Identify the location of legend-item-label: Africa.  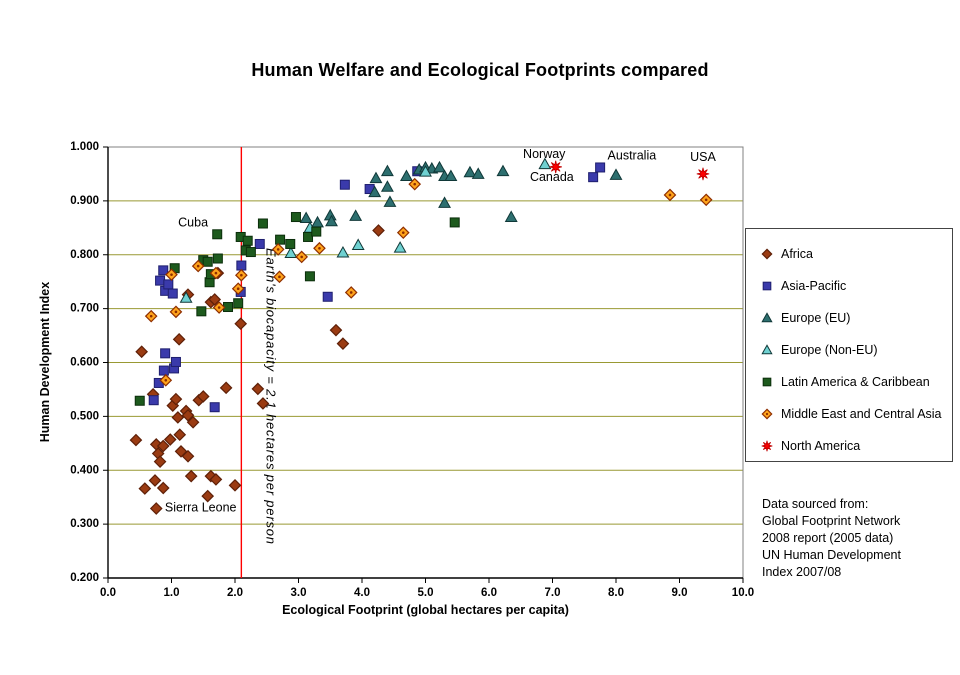
(797, 254).